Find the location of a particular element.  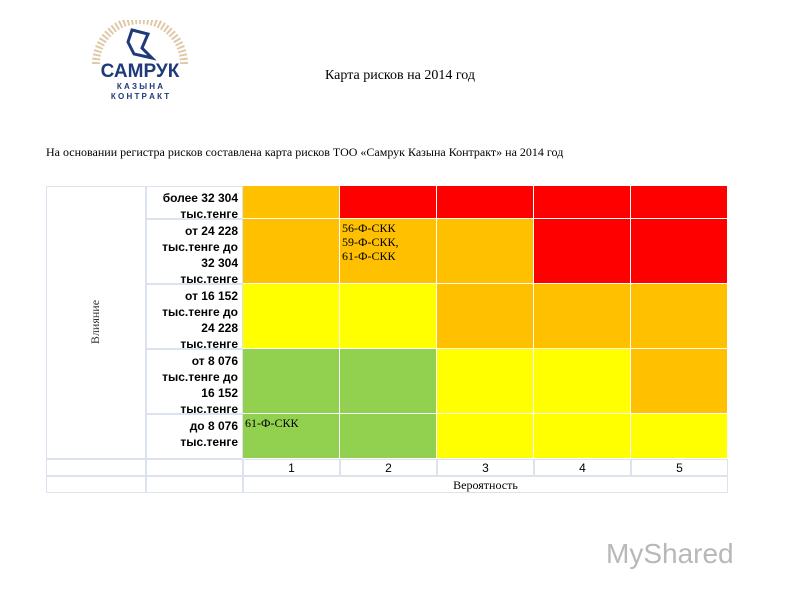

cell-text: 59-Ф-СКК, is located at coordinates (370, 242).